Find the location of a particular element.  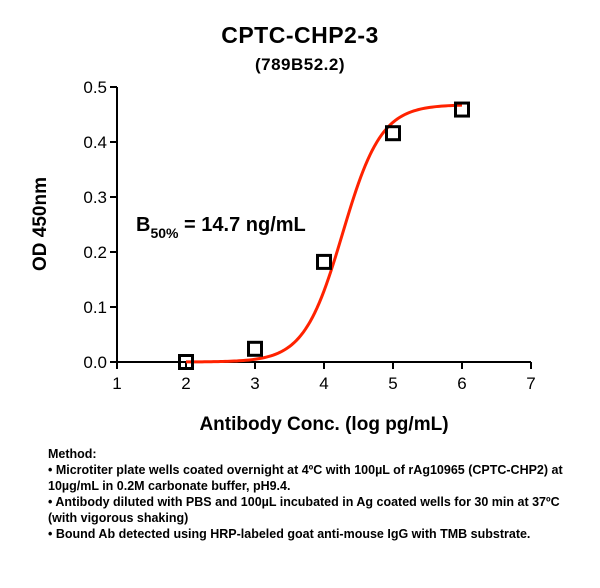

b50-prefix: B is located at coordinates (143, 225).